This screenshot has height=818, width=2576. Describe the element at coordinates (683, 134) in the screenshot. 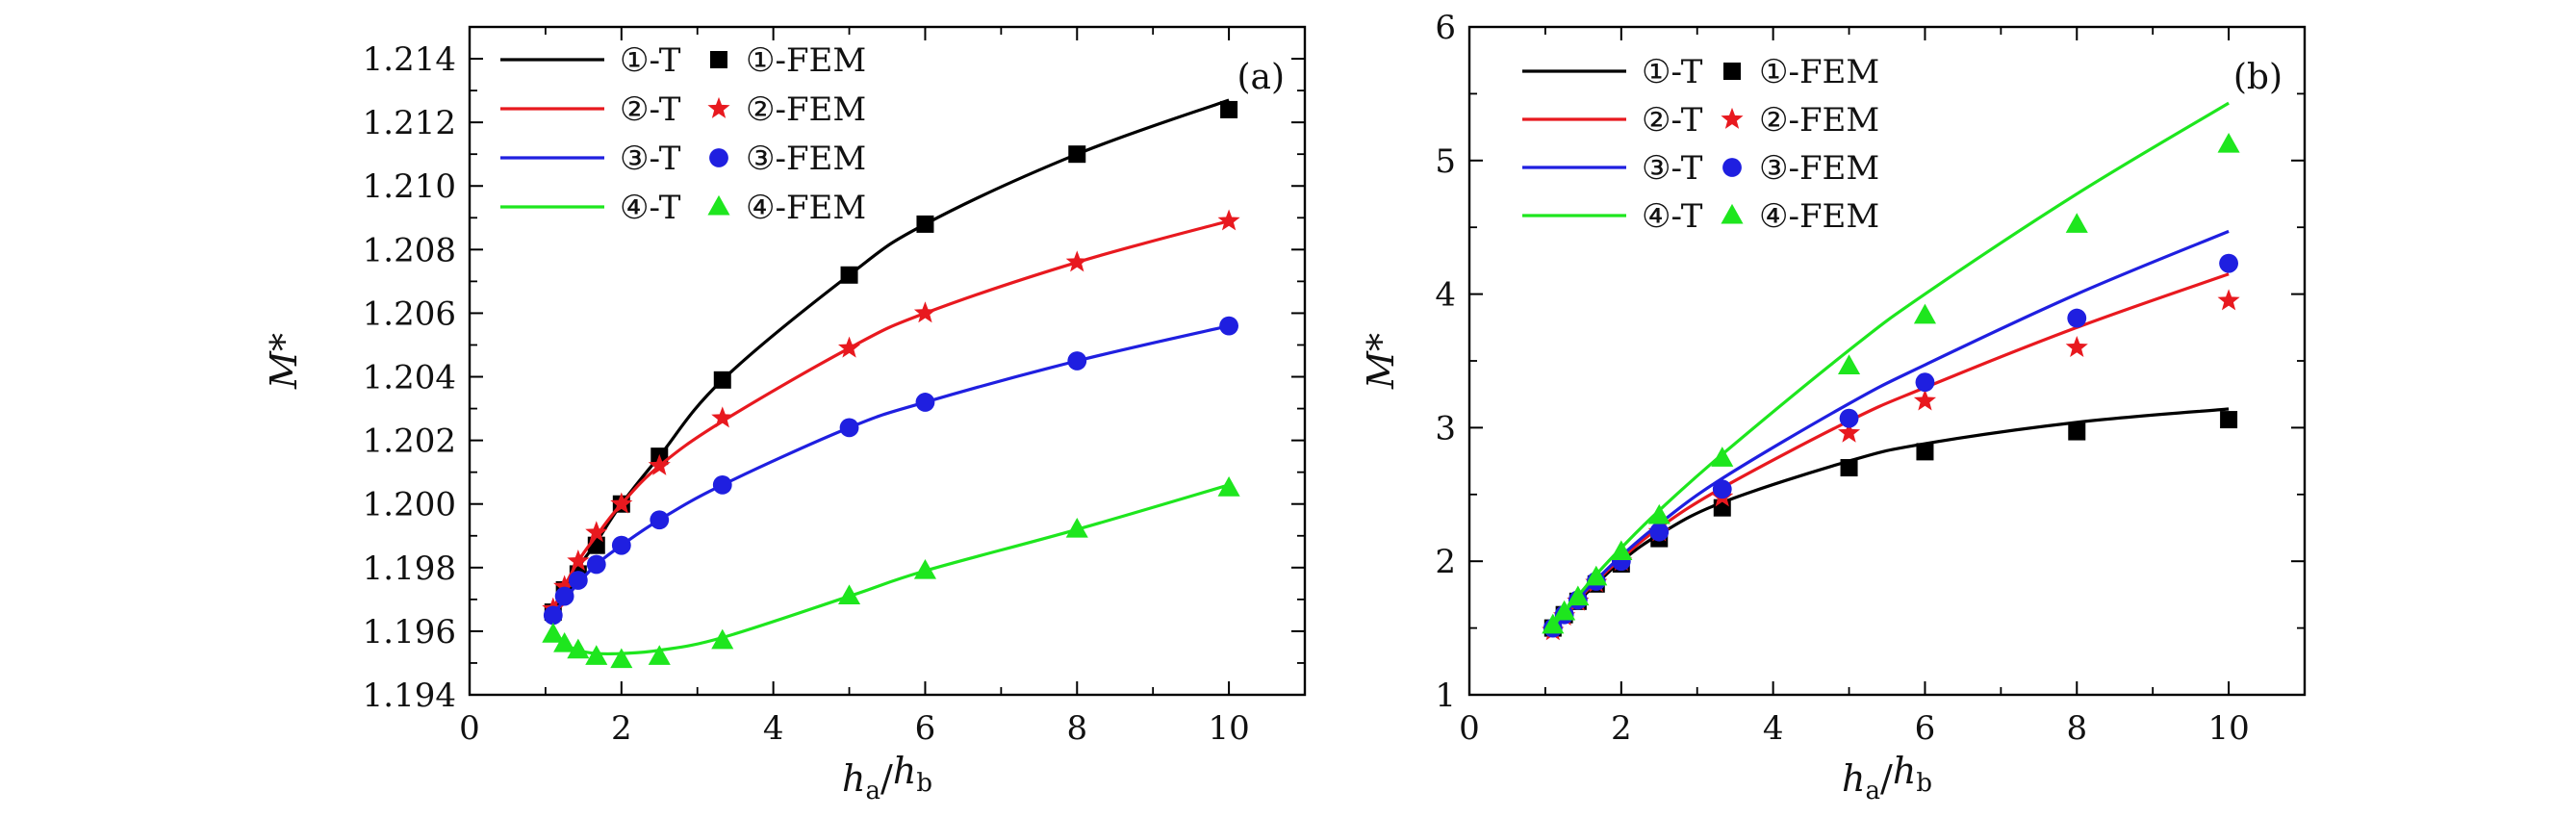

I see `legend: ①-T ①-FEM ②-T ②-FEM ③-T ③-FEM ④-T ④-FEM` at that location.